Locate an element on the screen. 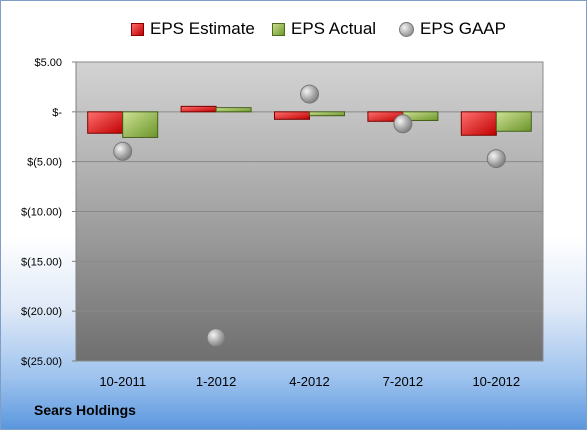 The height and width of the screenshot is (430, 587). x-tick-label: 7-2012 is located at coordinates (403, 381).